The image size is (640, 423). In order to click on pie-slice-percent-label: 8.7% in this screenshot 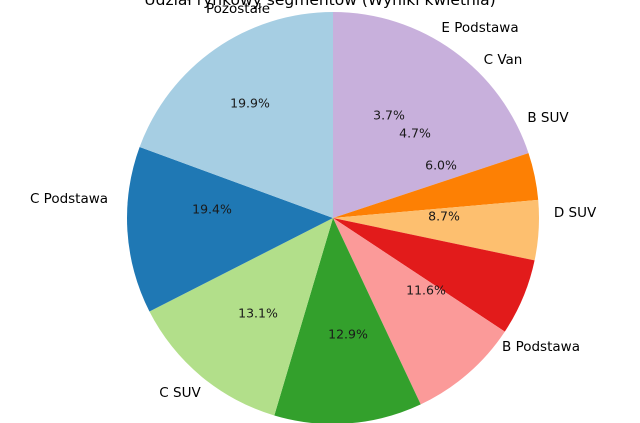, I will do `click(444, 216)`.